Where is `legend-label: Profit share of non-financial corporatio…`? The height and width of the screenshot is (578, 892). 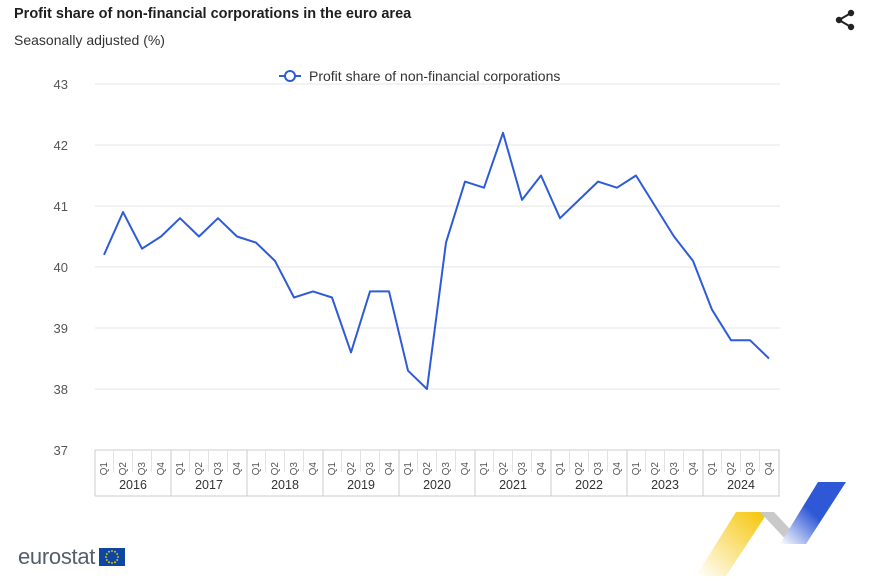
legend-label: Profit share of non-financial corporatio… is located at coordinates (434, 76).